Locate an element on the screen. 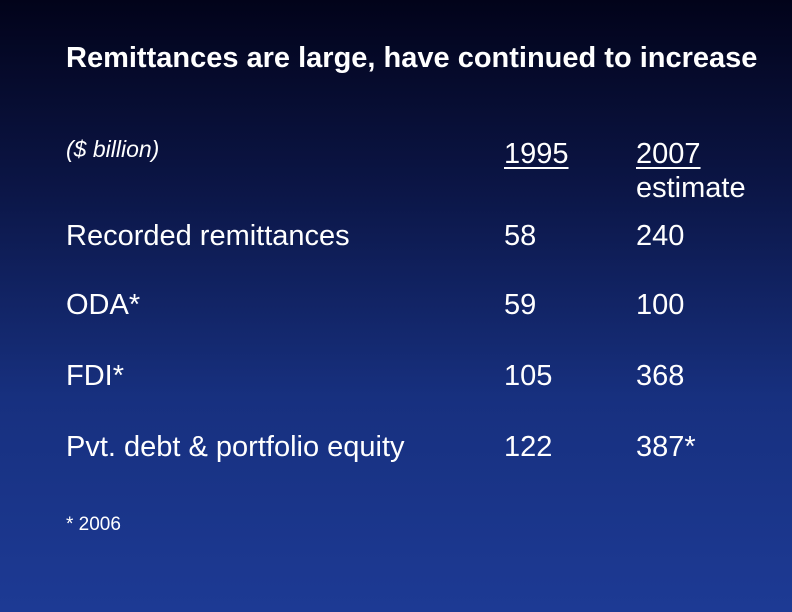 The height and width of the screenshot is (612, 792). column-header-2007-year: 2007 is located at coordinates (668, 154).